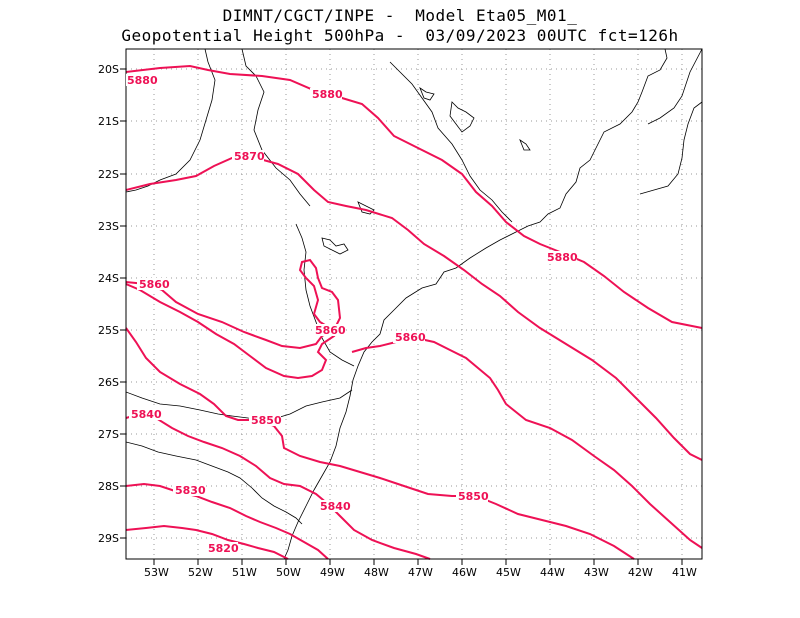  I want to click on contour-label-5860-c: 5860, so click(410, 337).